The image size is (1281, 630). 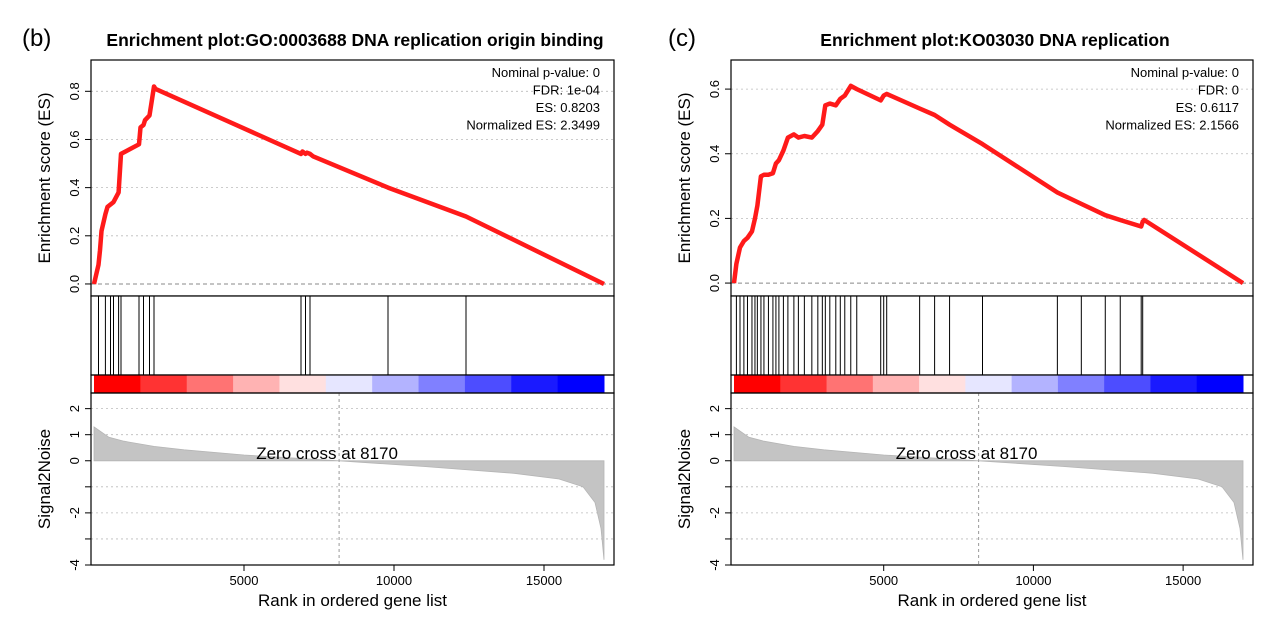 What do you see at coordinates (36, 38) in the screenshot?
I see `panel-label: (b)` at bounding box center [36, 38].